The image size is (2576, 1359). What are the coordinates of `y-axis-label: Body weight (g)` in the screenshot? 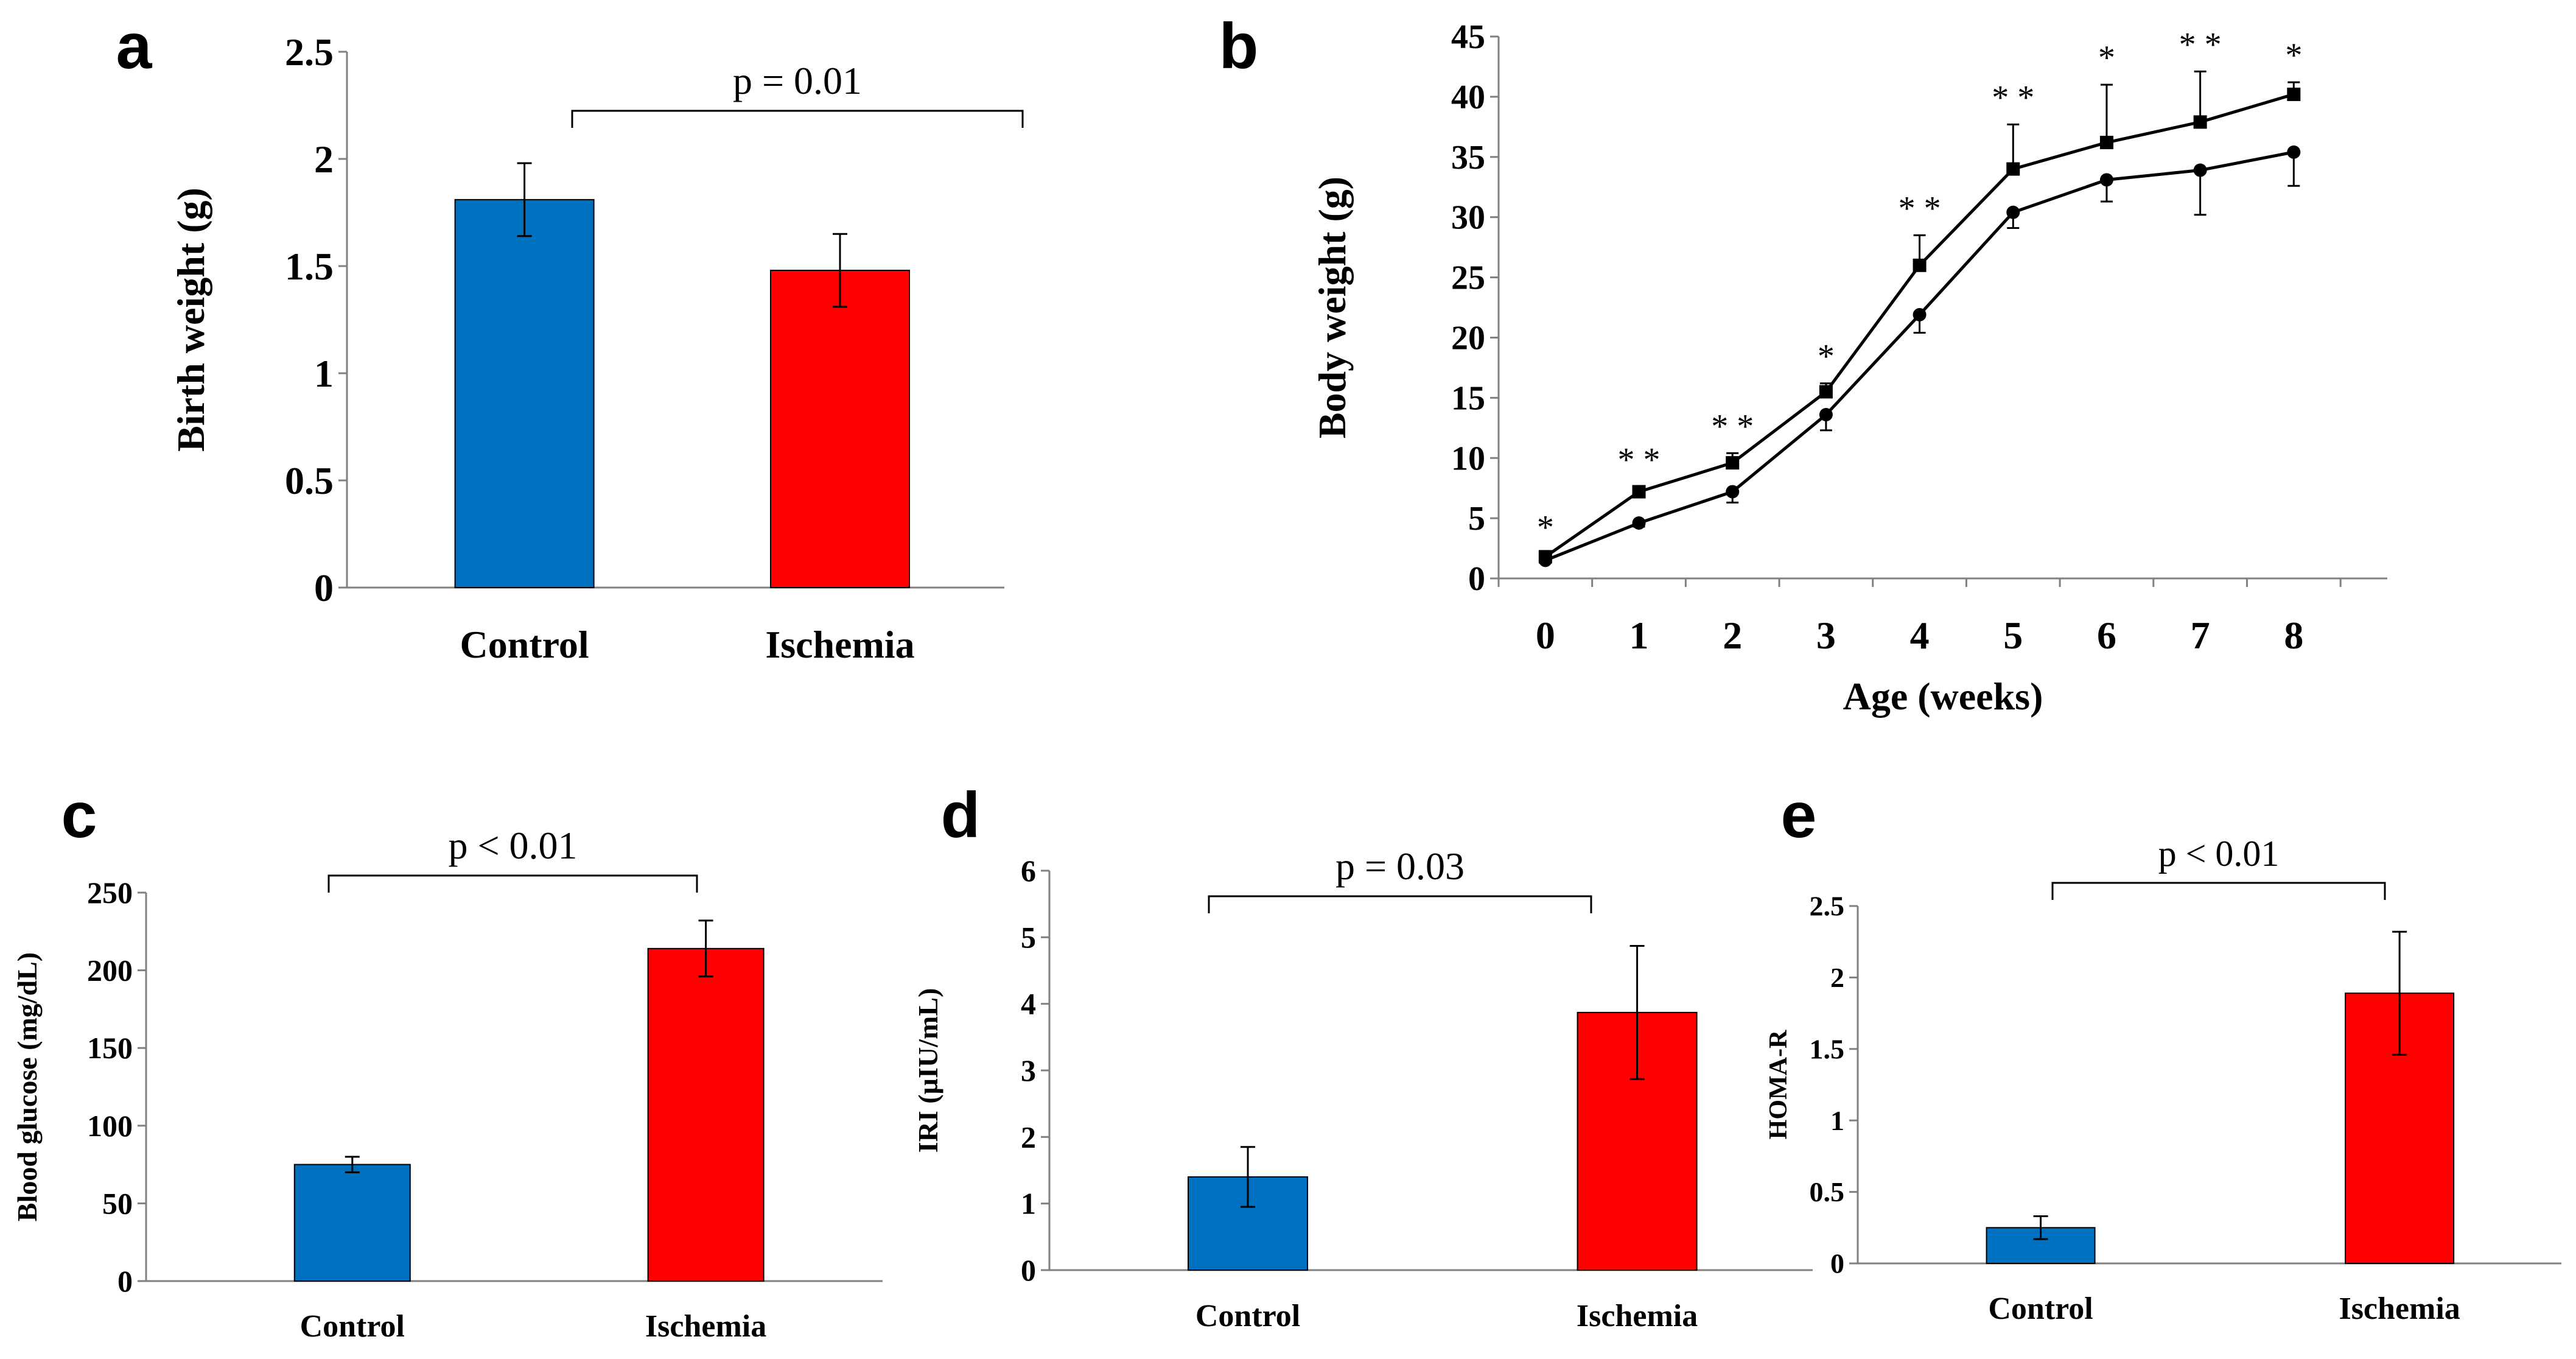 It's located at (1332, 307).